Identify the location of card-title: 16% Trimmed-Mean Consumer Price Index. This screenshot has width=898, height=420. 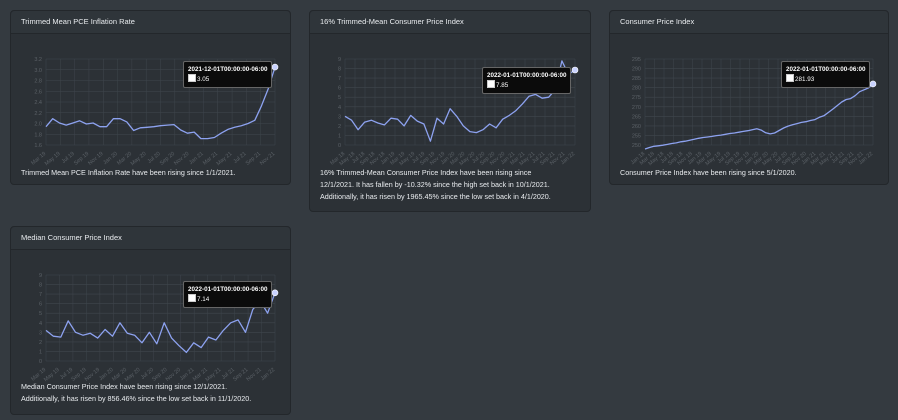
(450, 22).